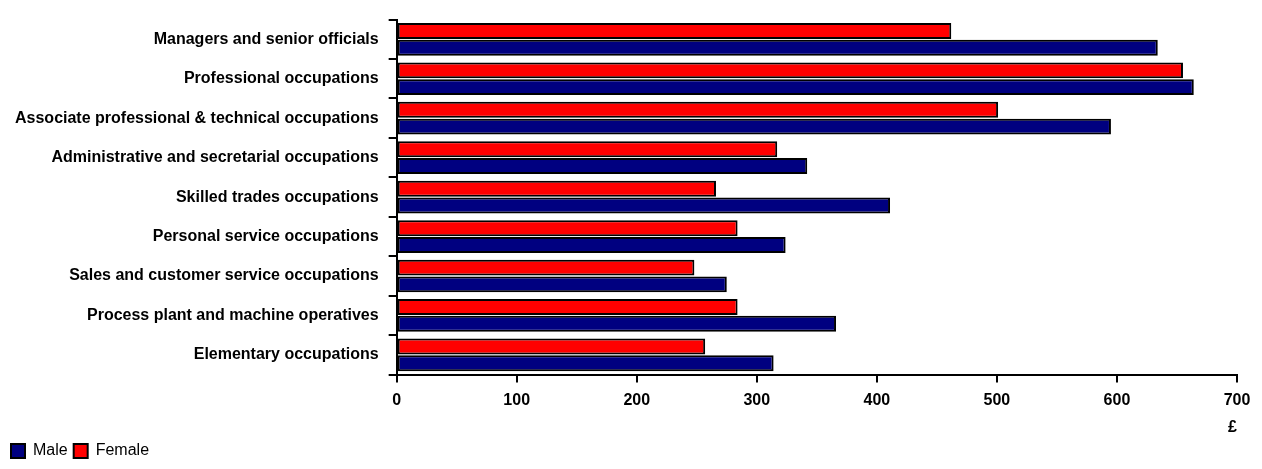 This screenshot has width=1262, height=469. I want to click on x-tick-label: 500, so click(997, 399).